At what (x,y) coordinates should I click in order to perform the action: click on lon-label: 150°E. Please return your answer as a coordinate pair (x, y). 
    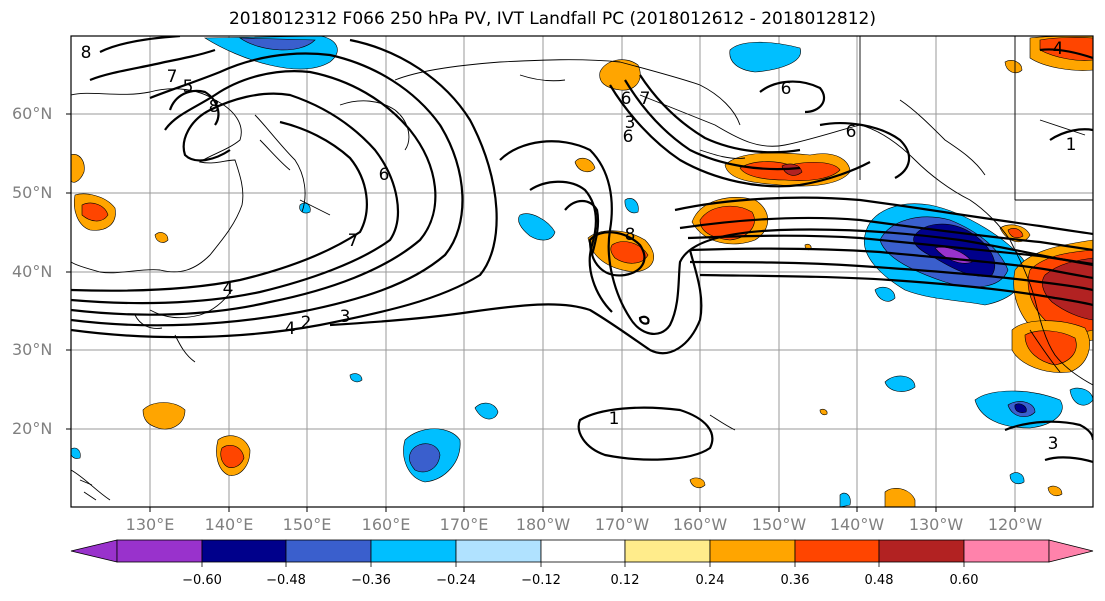
    Looking at the image, I should click on (307, 524).